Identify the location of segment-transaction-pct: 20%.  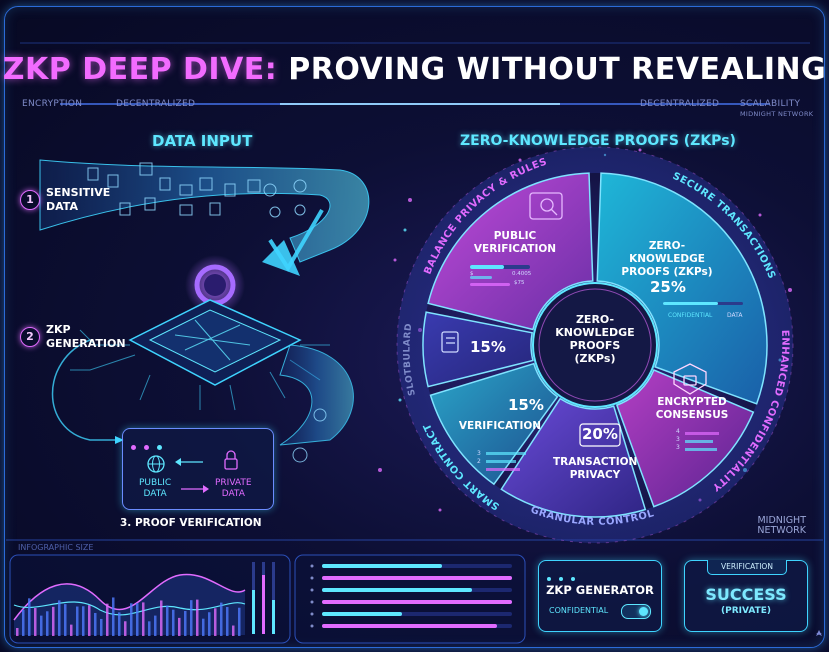
(600, 434).